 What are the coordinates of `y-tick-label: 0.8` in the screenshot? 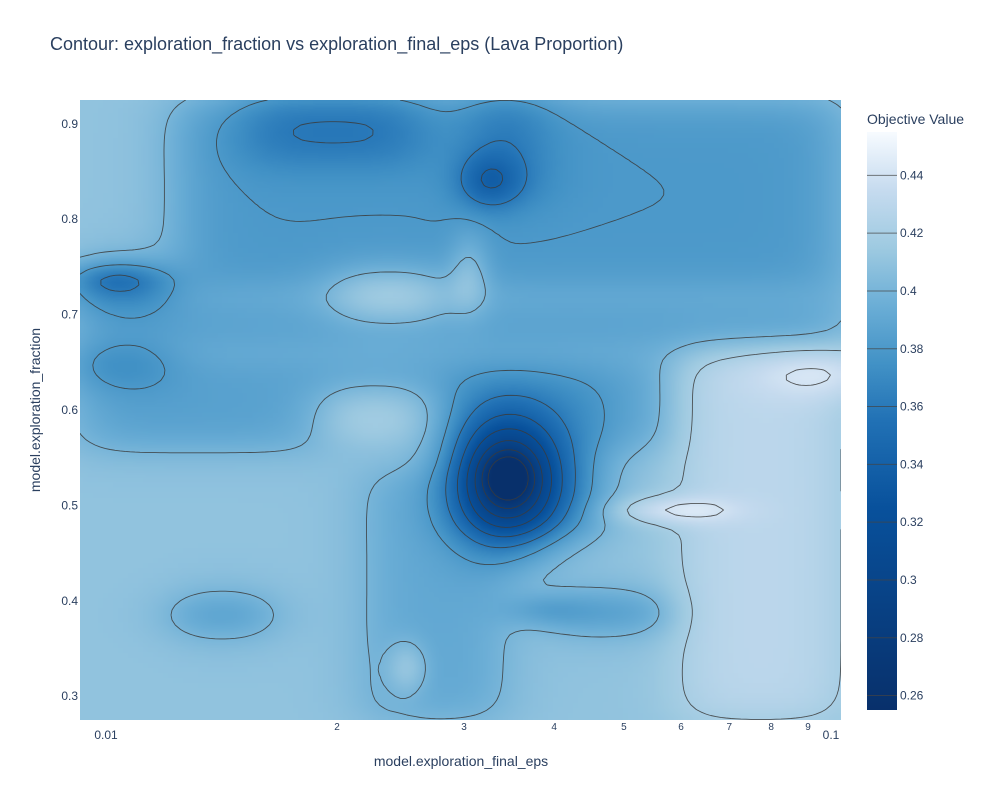 It's located at (69, 219).